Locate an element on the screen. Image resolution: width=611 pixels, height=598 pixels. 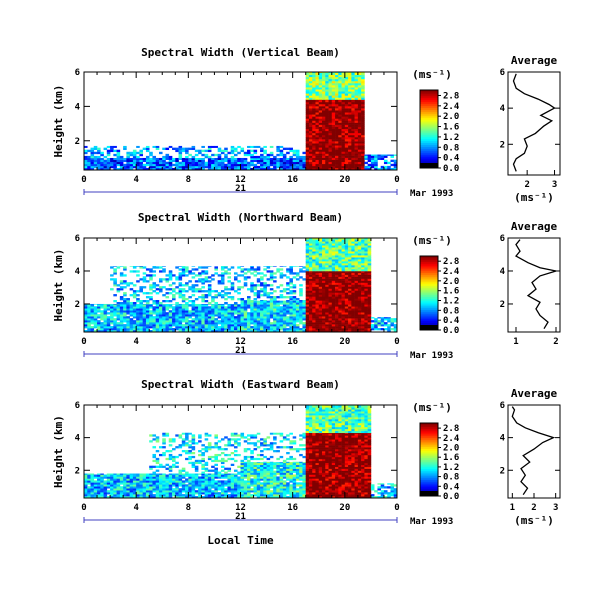
x-tick-label: 0 is located at coordinates (396, 342).